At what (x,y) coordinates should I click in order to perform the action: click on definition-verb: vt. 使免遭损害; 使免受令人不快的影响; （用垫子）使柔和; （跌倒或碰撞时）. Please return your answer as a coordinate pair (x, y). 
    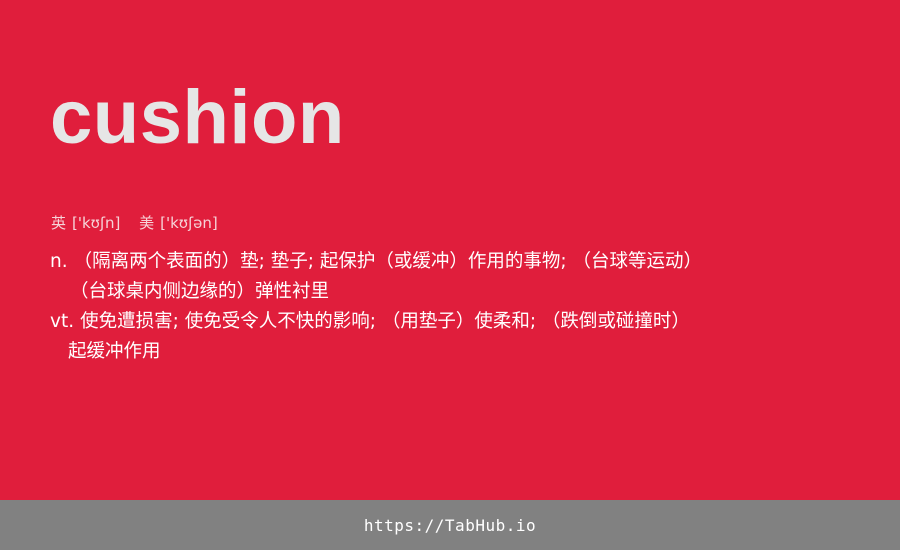
    Looking at the image, I should click on (460, 322).